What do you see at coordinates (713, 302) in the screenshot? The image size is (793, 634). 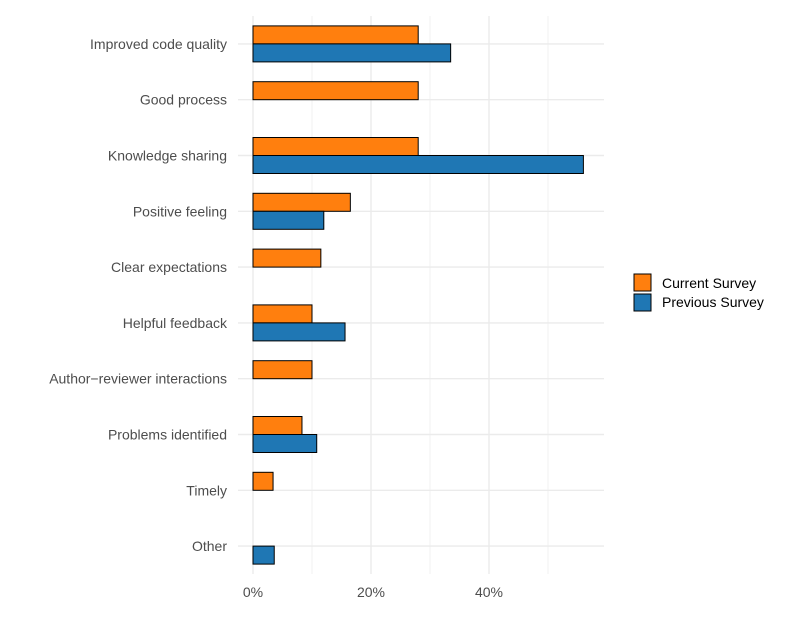 I see `legend-label-previous-survey: Previous Survey` at bounding box center [713, 302].